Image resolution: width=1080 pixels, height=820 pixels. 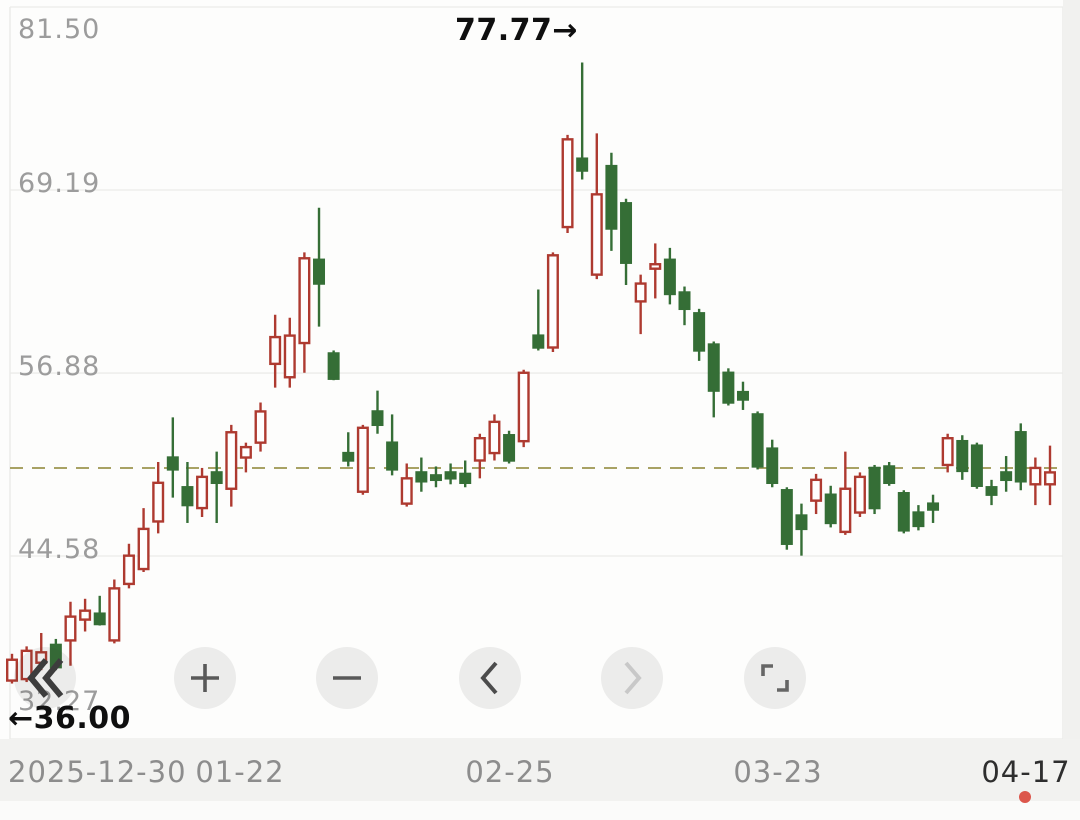 I want to click on fast-rewind-button, so click(x=45, y=678).